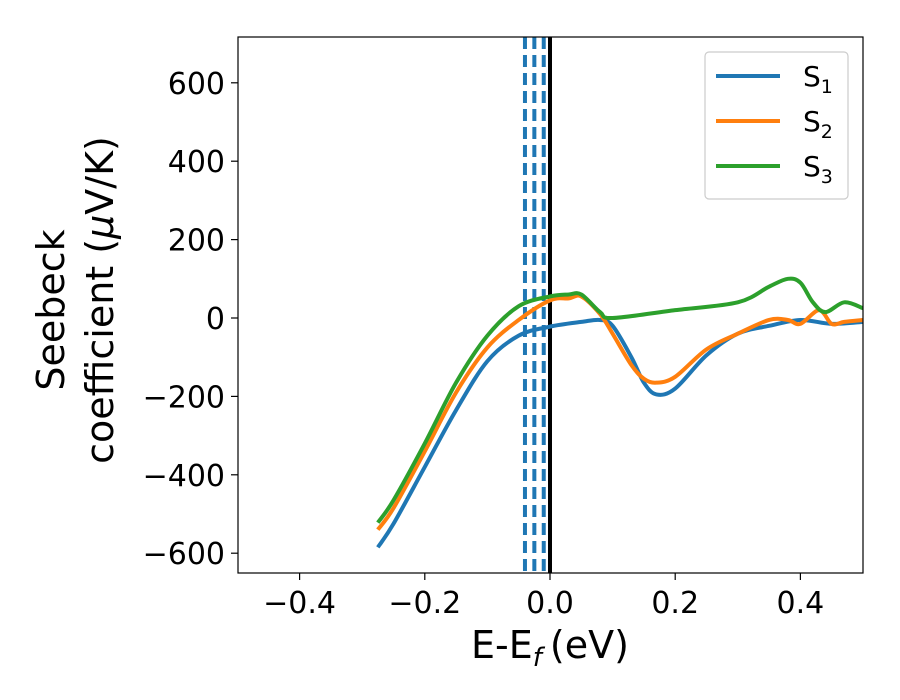 The height and width of the screenshot is (700, 900). I want to click on y-tick-label: 400, so click(196, 162).